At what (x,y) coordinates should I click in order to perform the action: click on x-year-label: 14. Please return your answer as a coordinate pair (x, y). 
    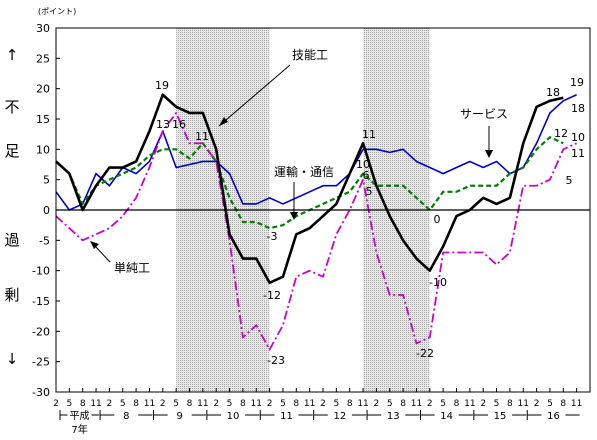
    Looking at the image, I should click on (446, 416).